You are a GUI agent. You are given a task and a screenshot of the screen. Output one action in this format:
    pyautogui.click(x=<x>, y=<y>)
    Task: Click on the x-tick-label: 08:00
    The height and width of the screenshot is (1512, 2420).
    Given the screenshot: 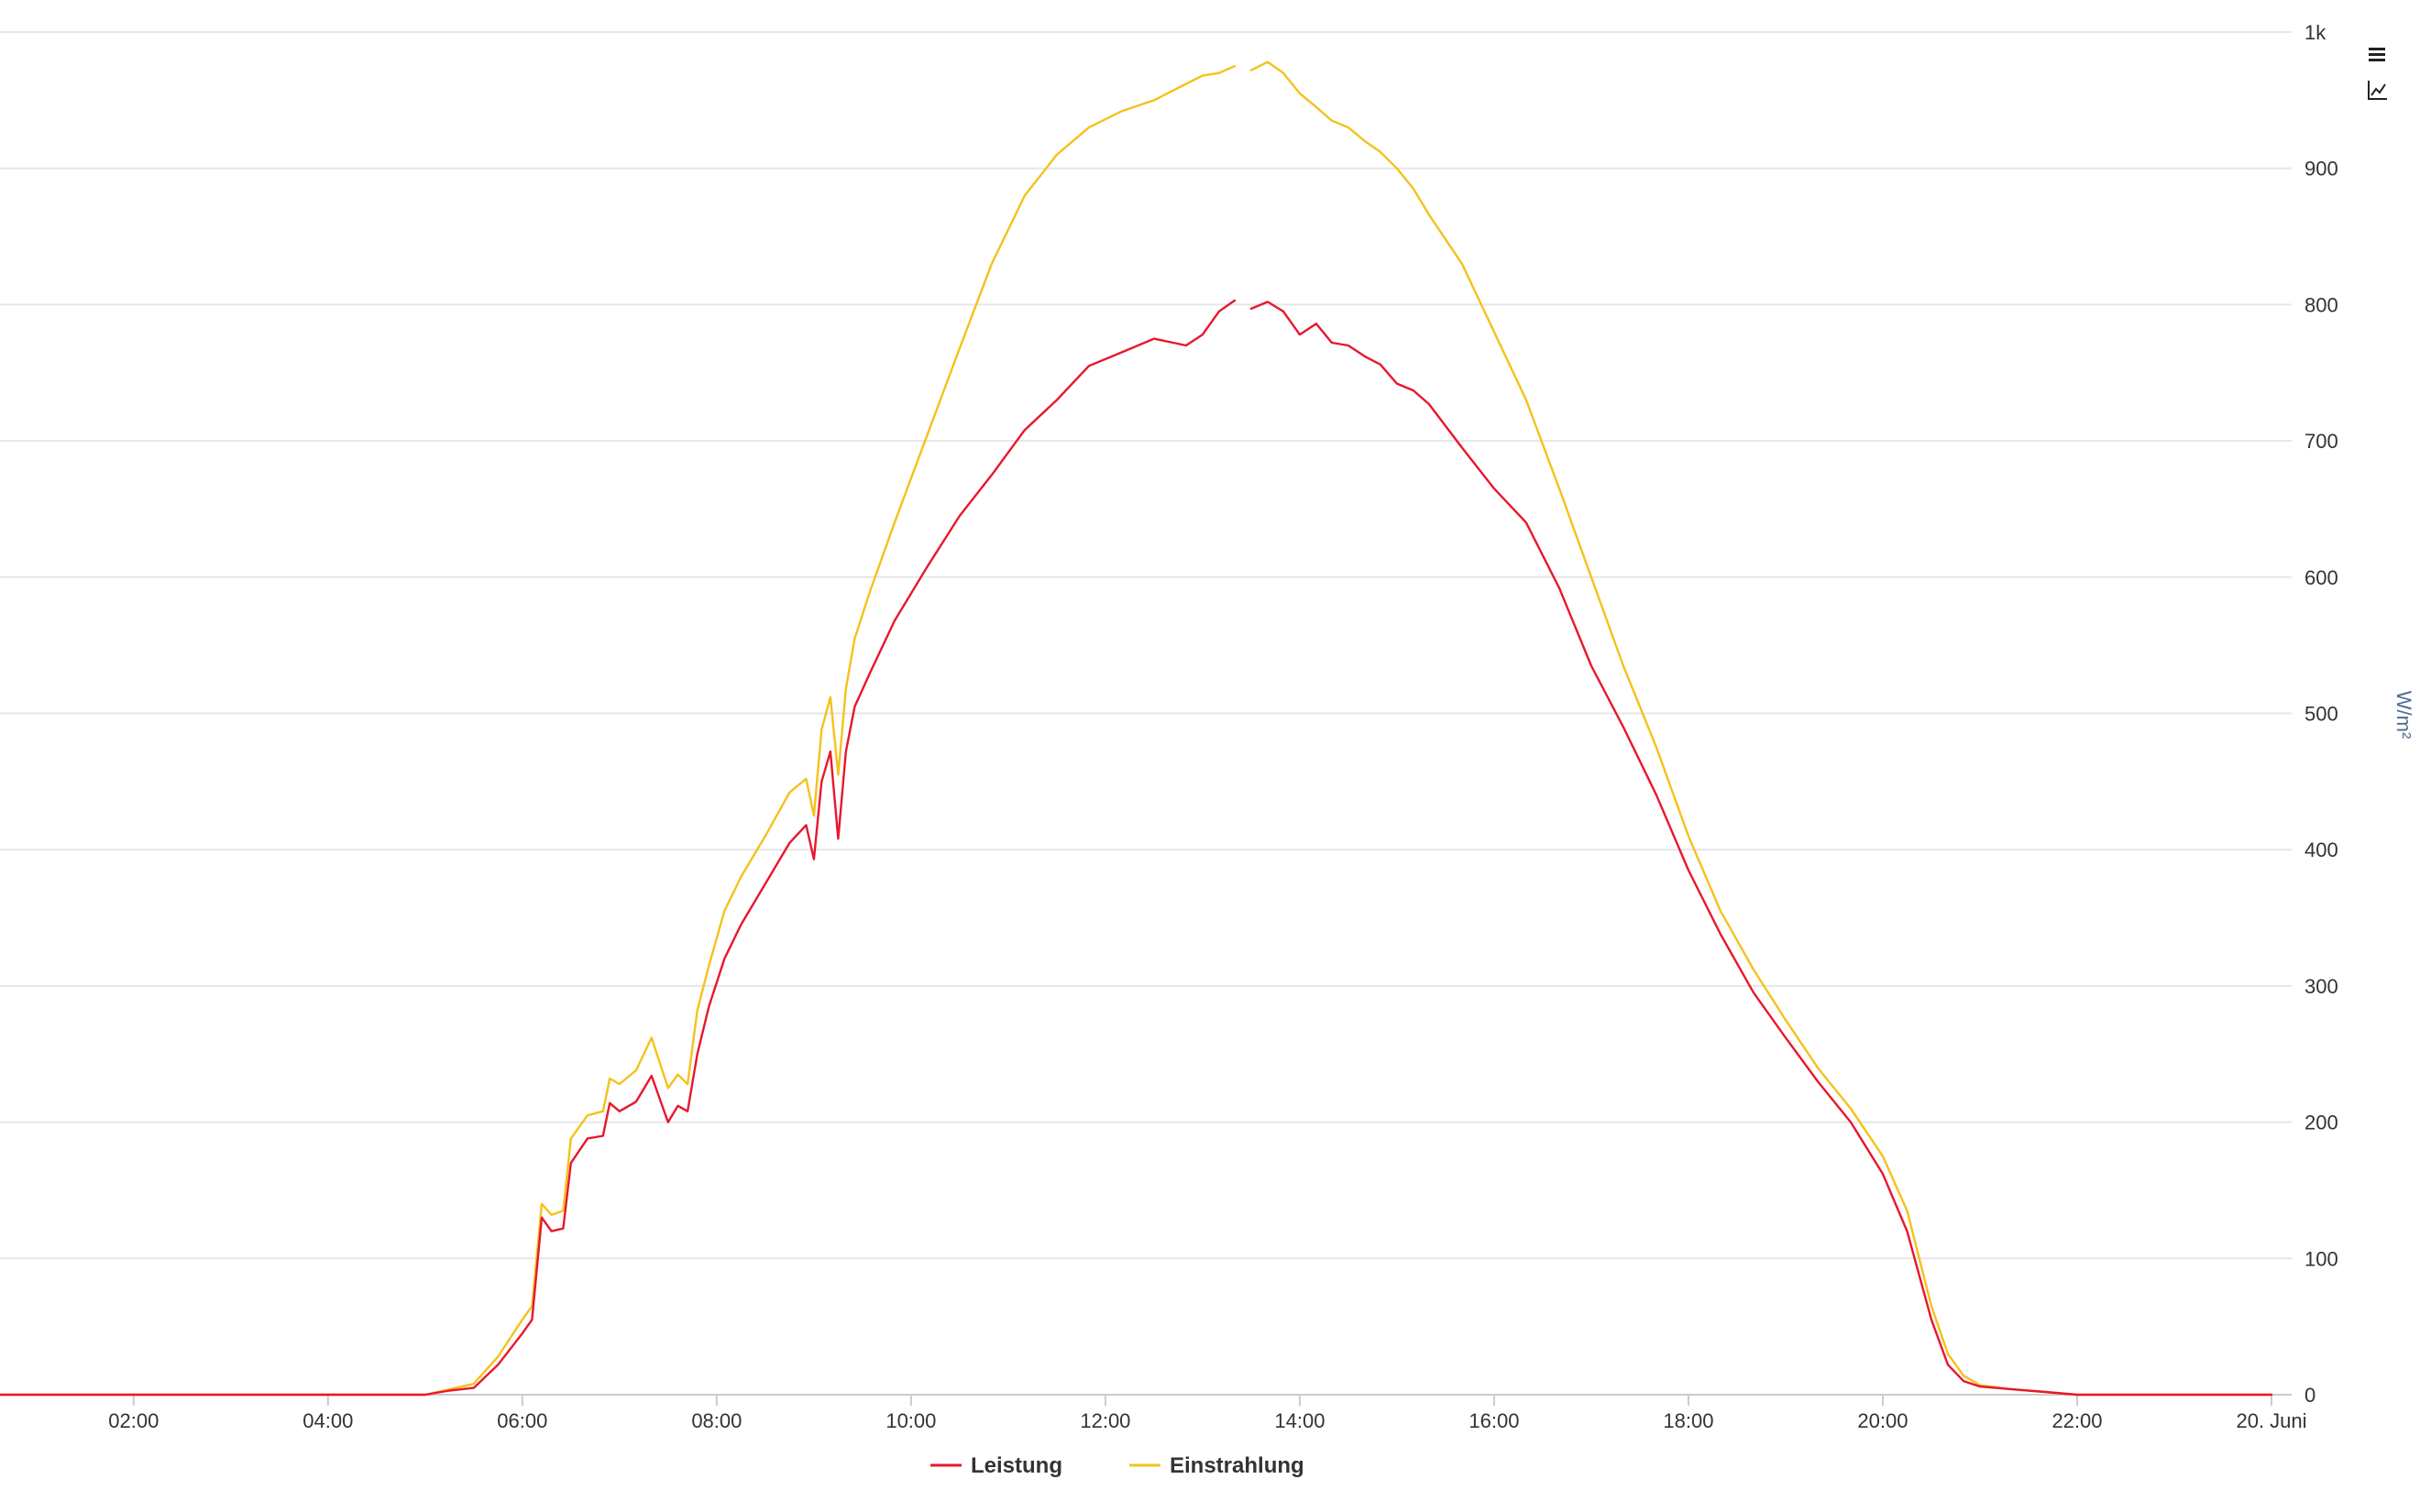 What is the action you would take?
    pyautogui.click(x=716, y=1420)
    